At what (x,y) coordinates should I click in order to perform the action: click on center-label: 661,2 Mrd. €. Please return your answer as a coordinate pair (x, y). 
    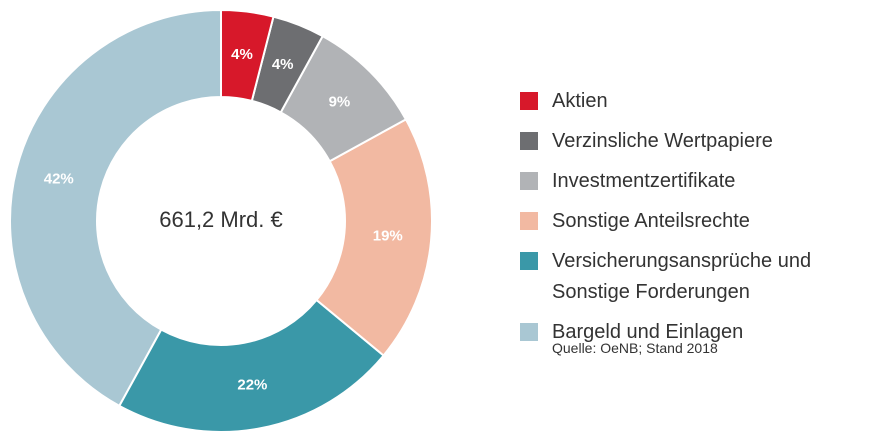
    Looking at the image, I should click on (221, 219).